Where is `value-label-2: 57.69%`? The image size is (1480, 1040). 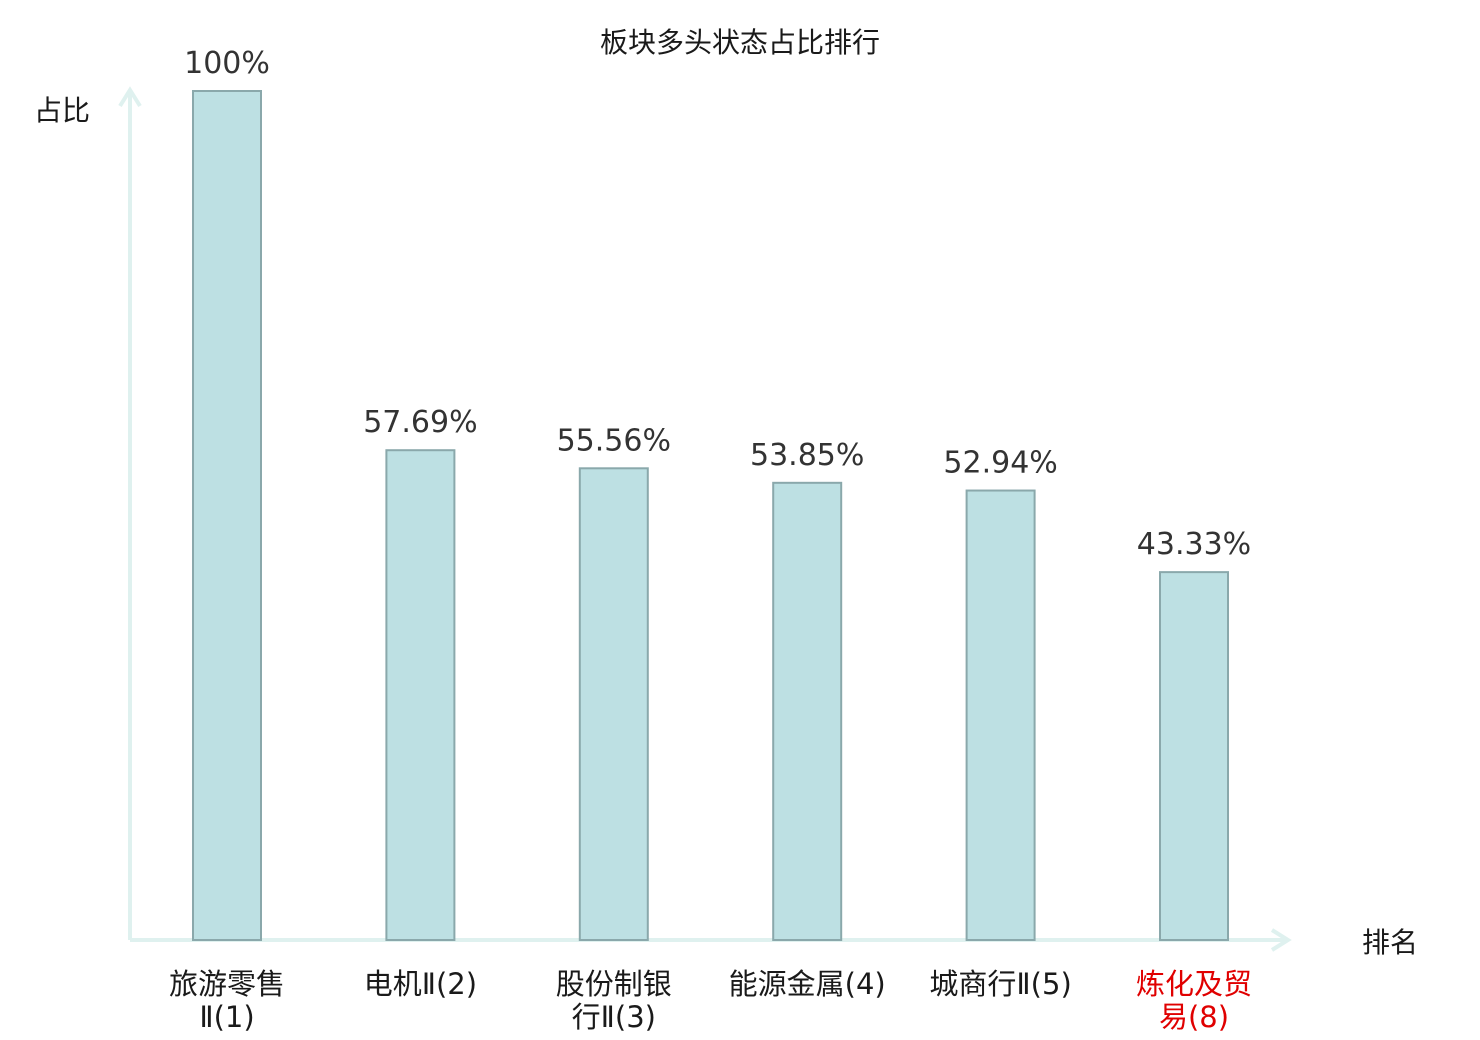
value-label-2: 57.69% is located at coordinates (420, 422).